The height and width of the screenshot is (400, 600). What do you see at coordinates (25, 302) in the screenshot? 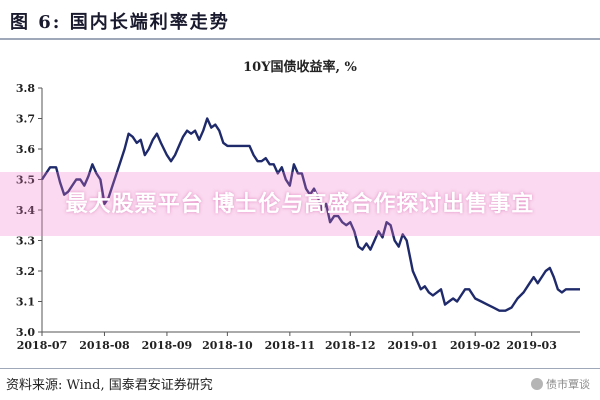
I see `y-tick-label: 3.1` at bounding box center [25, 302].